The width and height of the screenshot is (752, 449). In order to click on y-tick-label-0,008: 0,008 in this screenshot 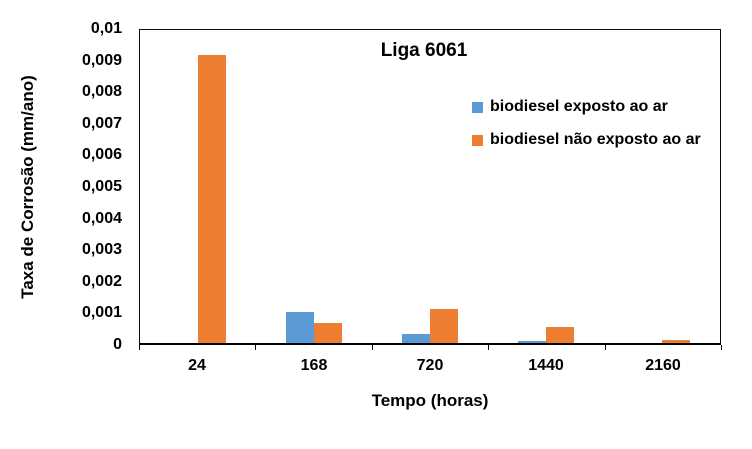, I will do `click(101, 92)`.